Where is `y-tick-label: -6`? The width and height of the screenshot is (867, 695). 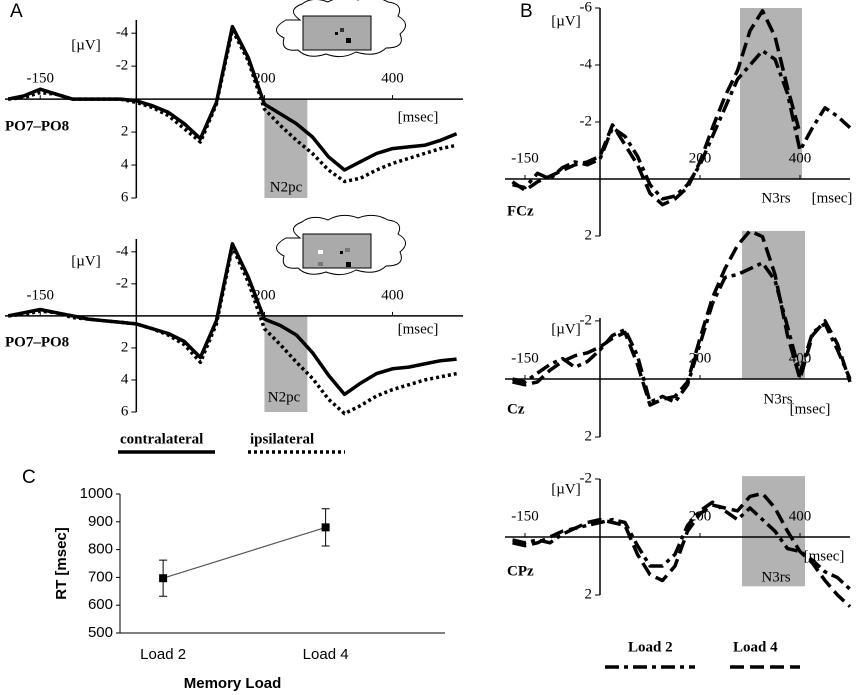 y-tick-label: -6 is located at coordinates (586, 7).